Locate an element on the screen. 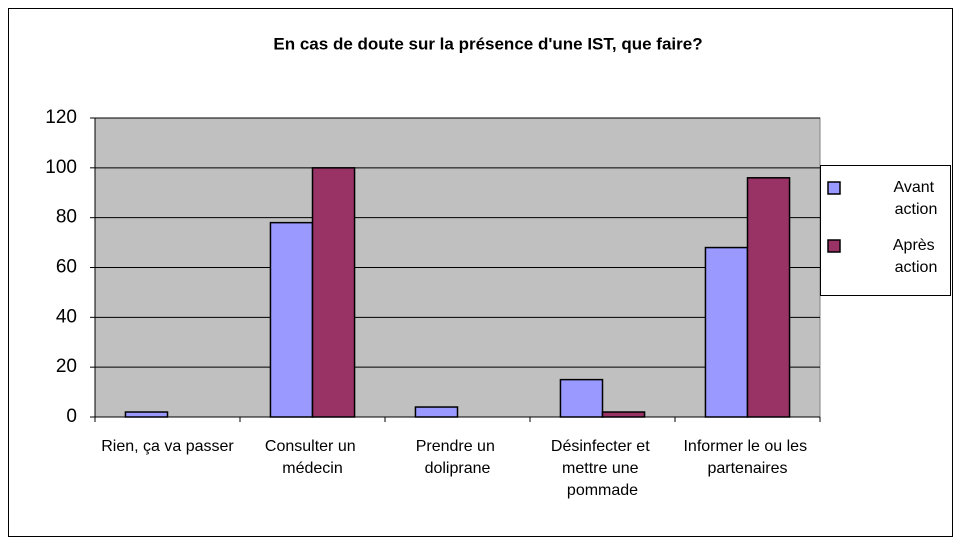  x-tick-label: Prendre un doliprane is located at coordinates (458, 457).